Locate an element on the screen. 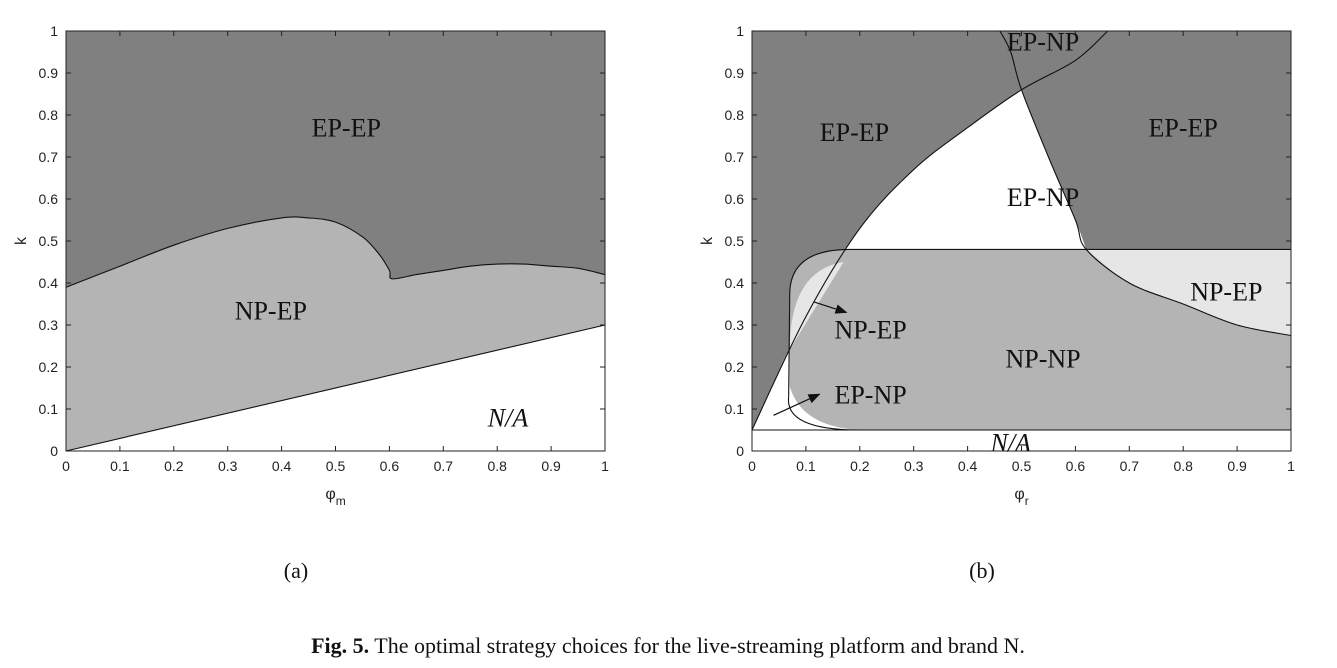 This screenshot has height=668, width=1337. b-x-tick-label: 0.1 is located at coordinates (806, 466).